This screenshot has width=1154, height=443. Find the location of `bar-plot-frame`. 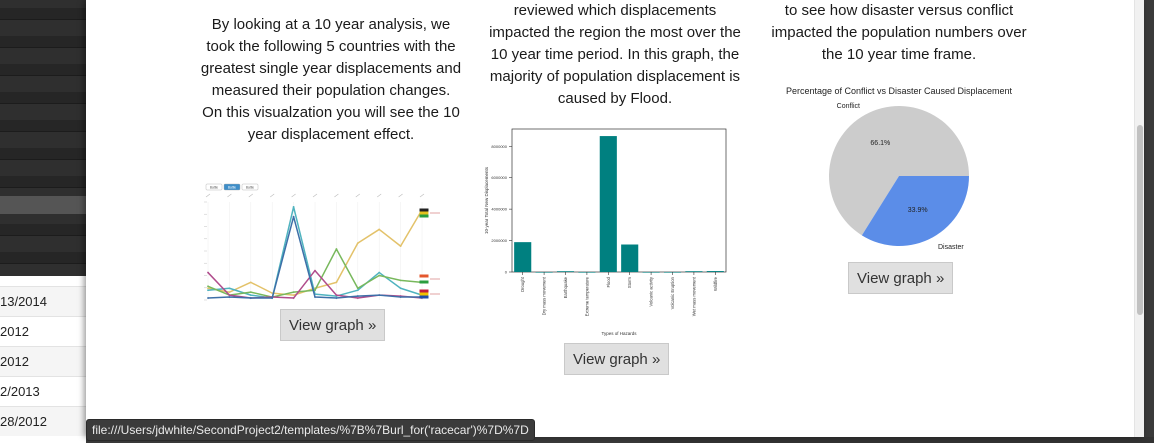

bar-plot-frame is located at coordinates (619, 200).